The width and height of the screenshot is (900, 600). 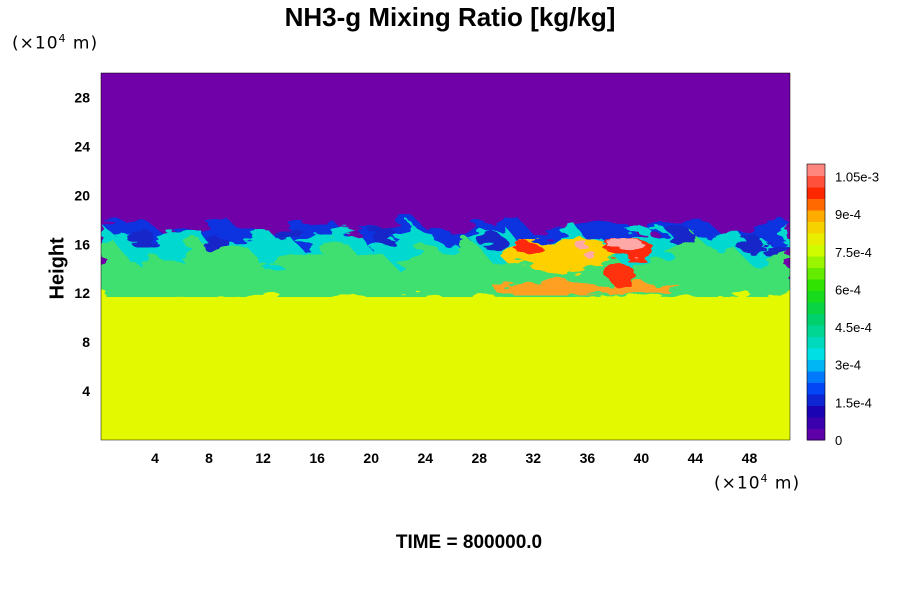 What do you see at coordinates (155, 458) in the screenshot?
I see `x-tick-label: 4` at bounding box center [155, 458].